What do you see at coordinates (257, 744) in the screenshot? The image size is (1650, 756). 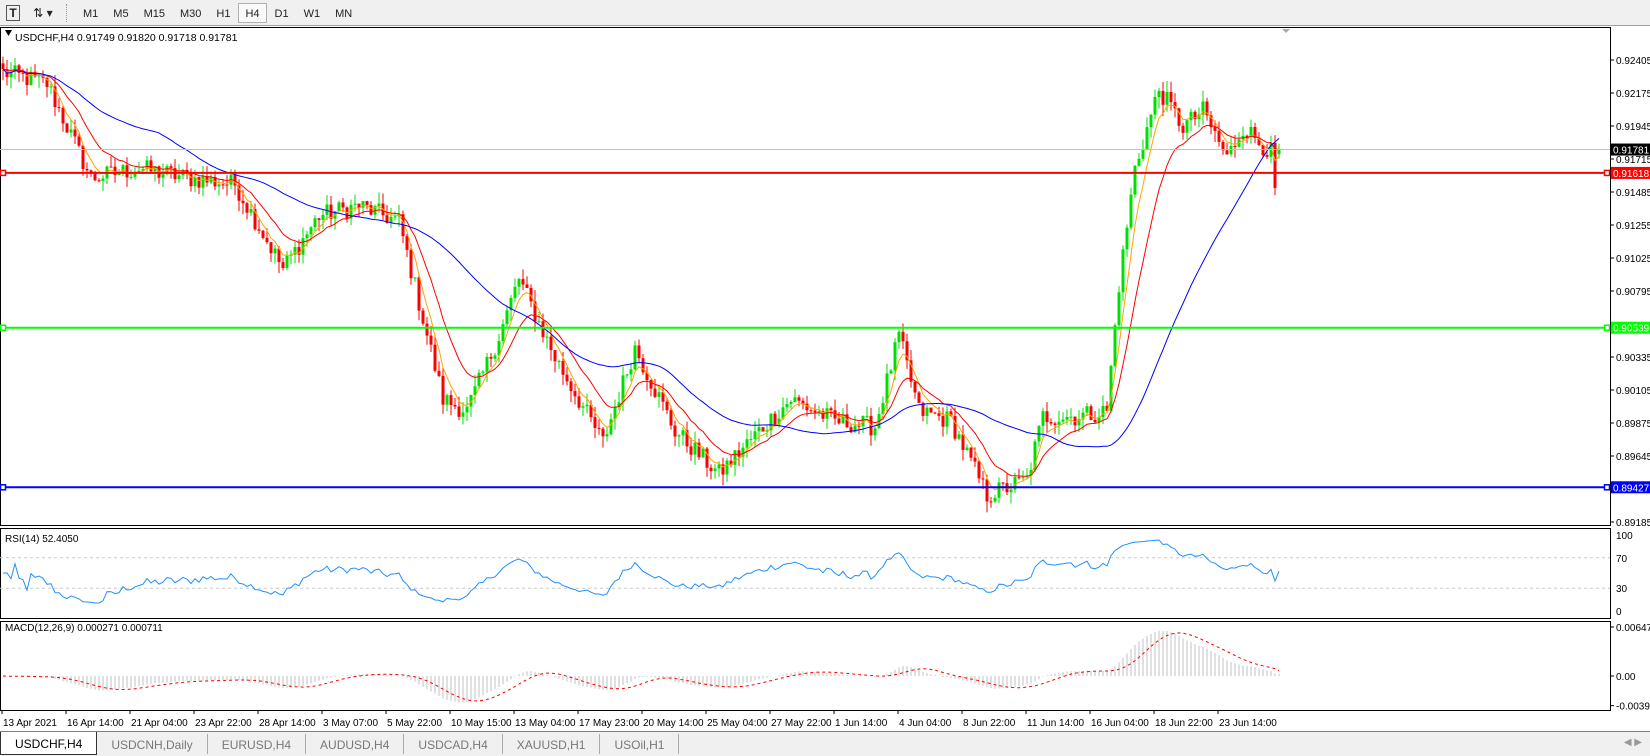 I see `chart-tab: EURUSD,H4` at bounding box center [257, 744].